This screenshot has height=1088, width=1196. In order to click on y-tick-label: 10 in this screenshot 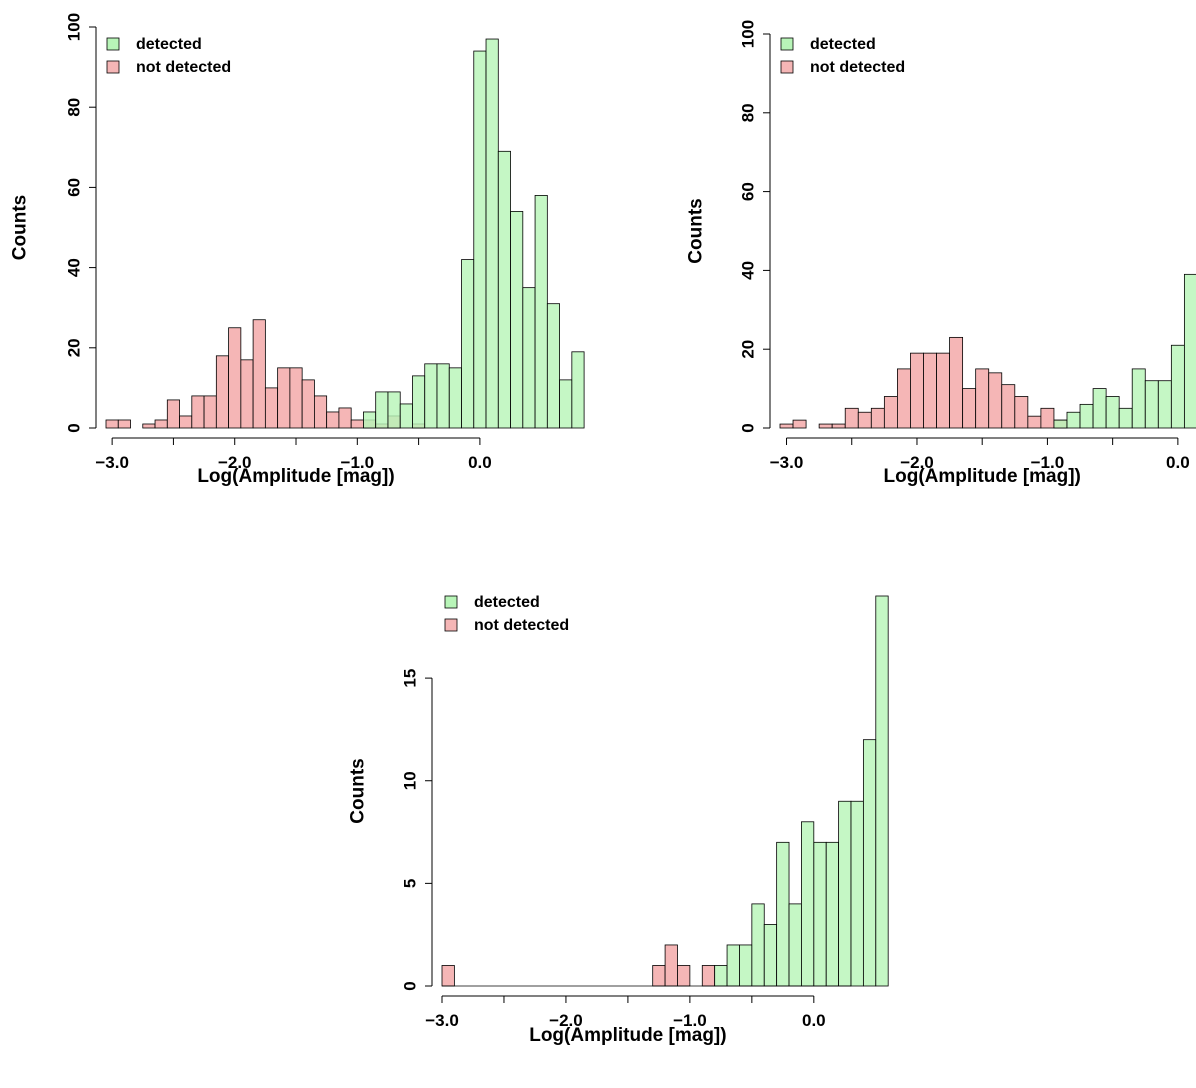, I will do `click(410, 780)`.